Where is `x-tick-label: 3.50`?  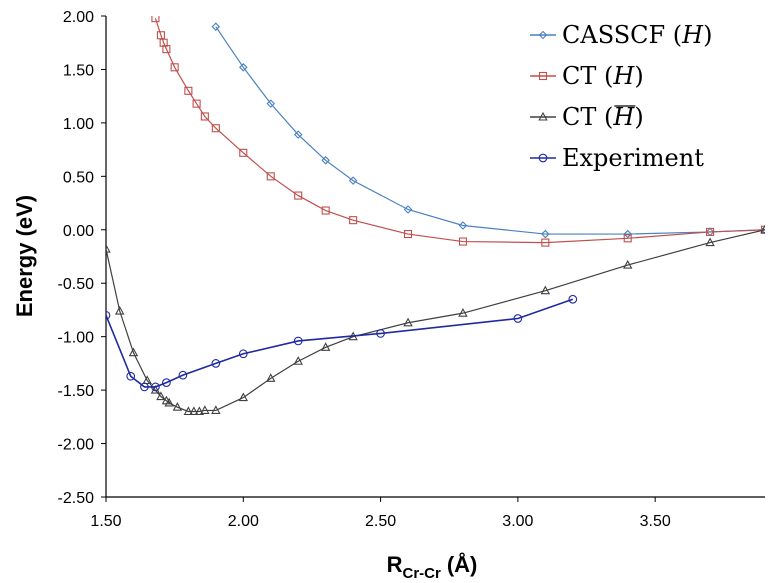
x-tick-label: 3.50 is located at coordinates (655, 521).